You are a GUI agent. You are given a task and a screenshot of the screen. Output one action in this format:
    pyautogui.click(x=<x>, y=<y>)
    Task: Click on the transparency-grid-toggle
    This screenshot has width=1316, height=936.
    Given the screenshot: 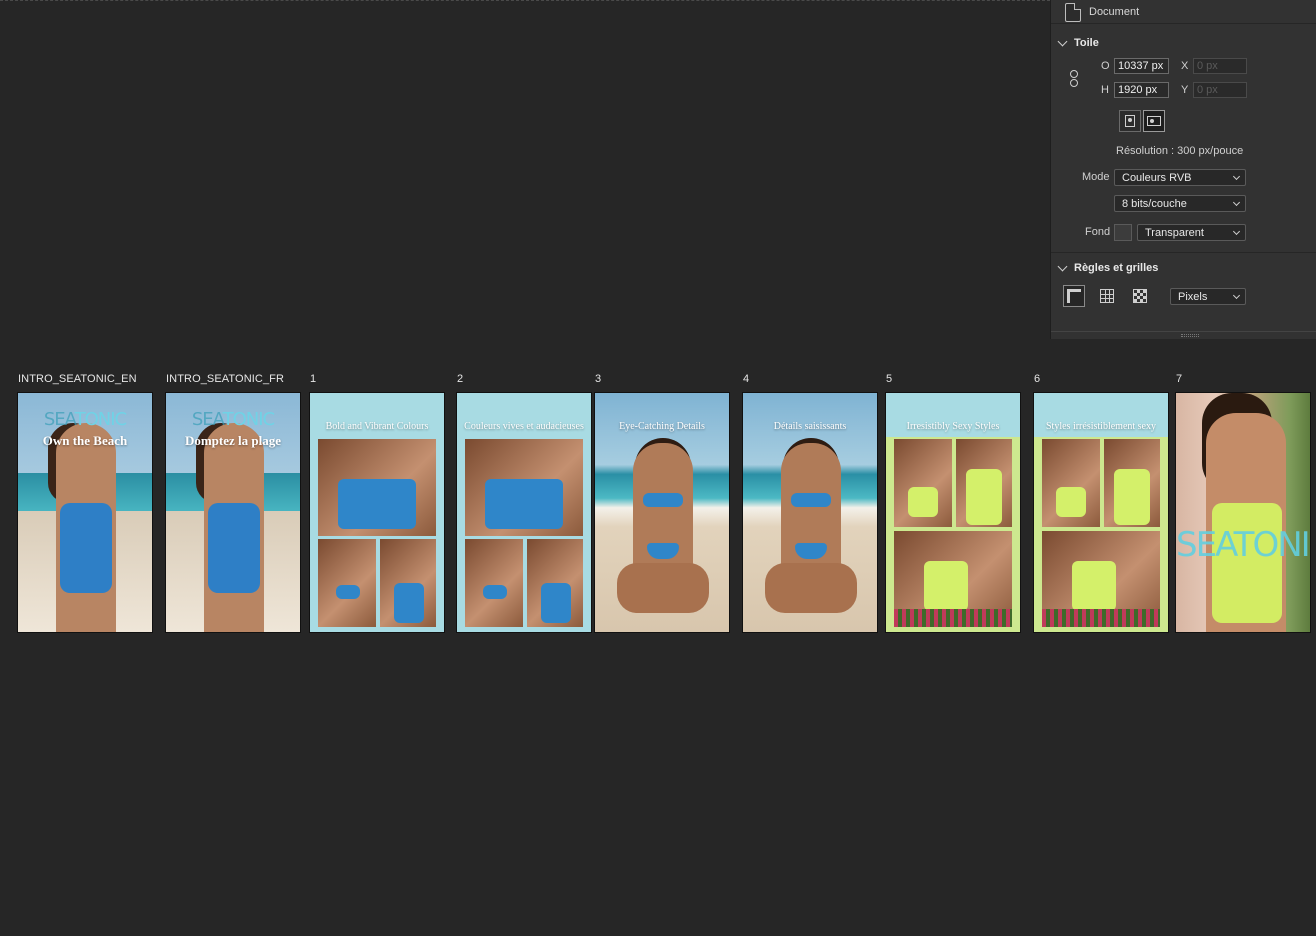 What is the action you would take?
    pyautogui.click(x=1140, y=296)
    